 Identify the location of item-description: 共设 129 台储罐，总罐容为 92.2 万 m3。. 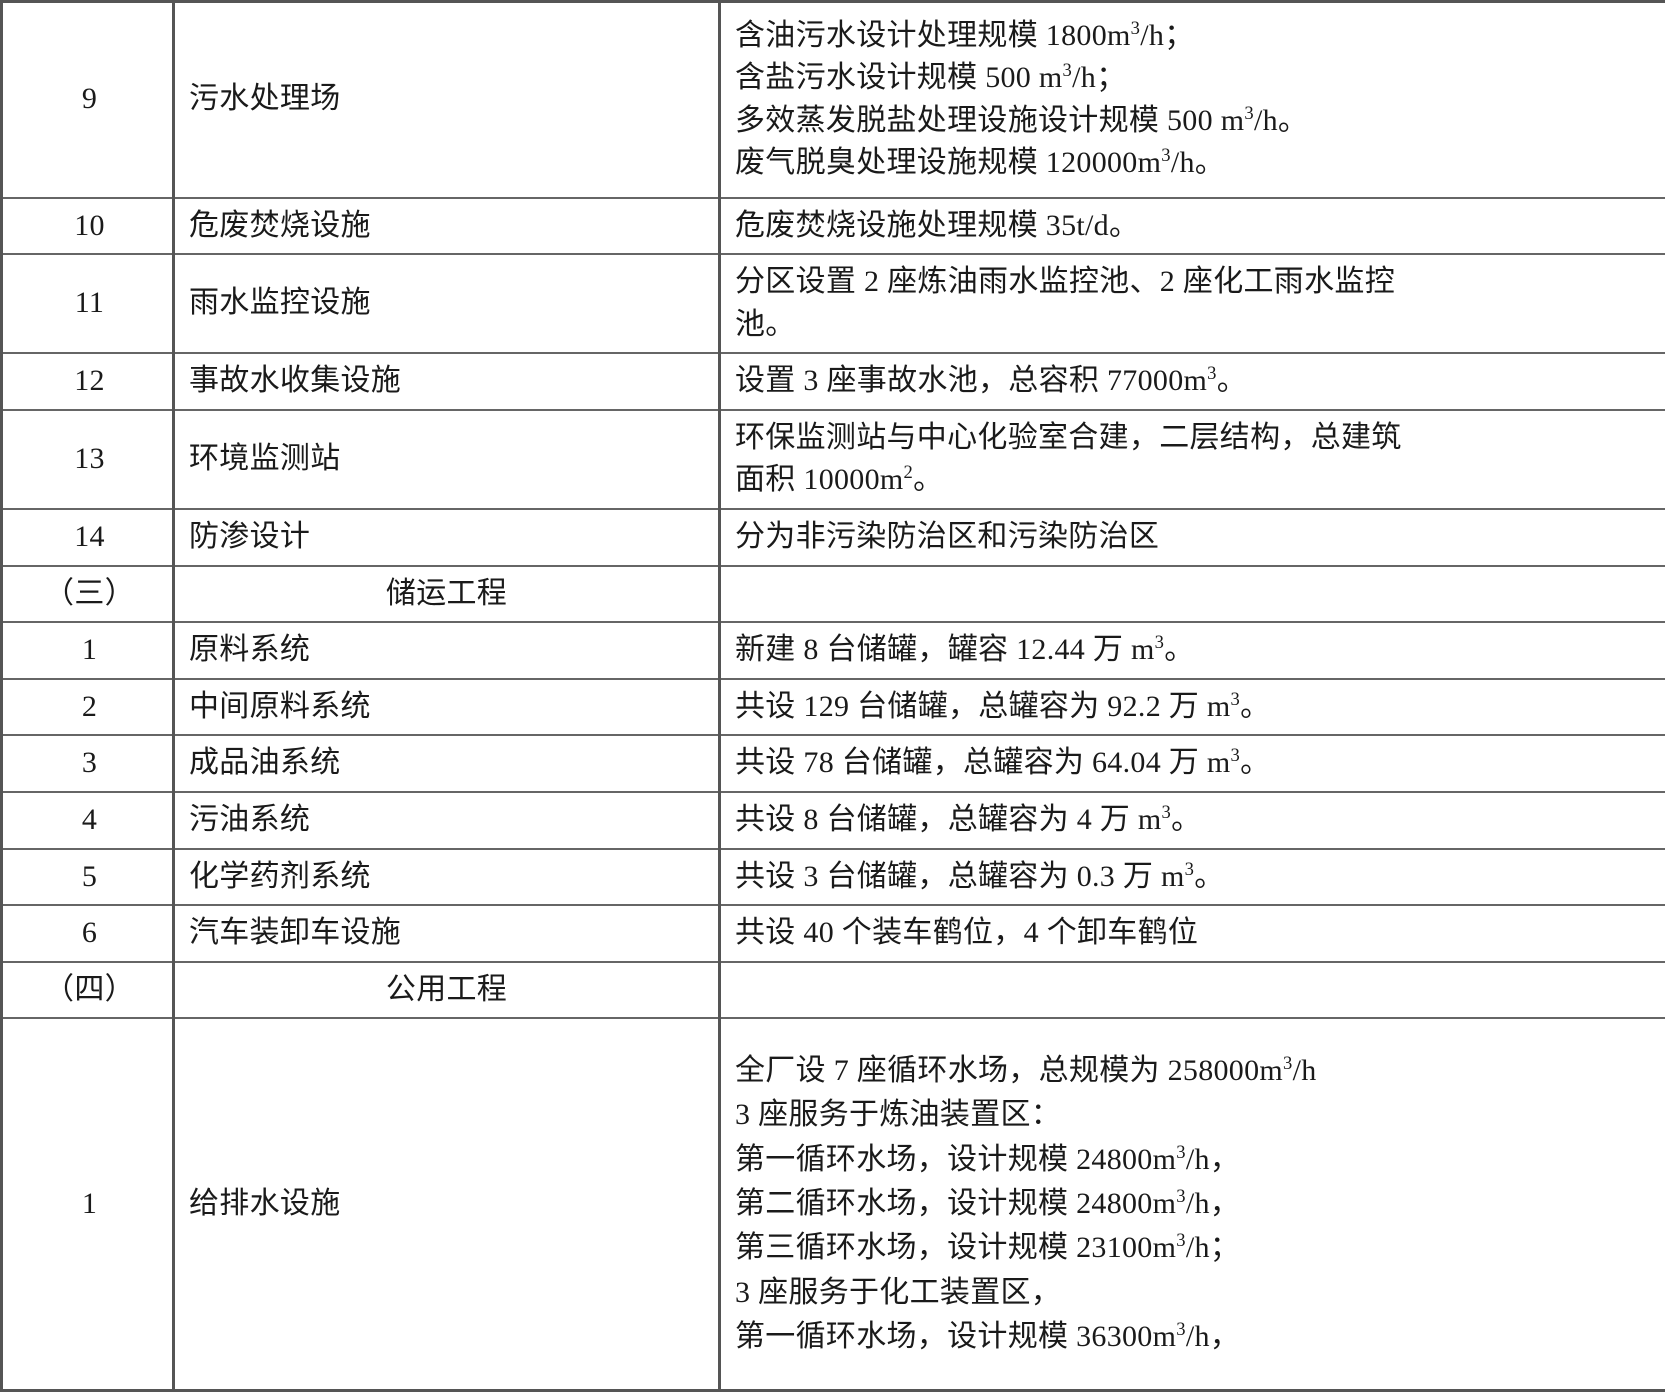
(1192, 707).